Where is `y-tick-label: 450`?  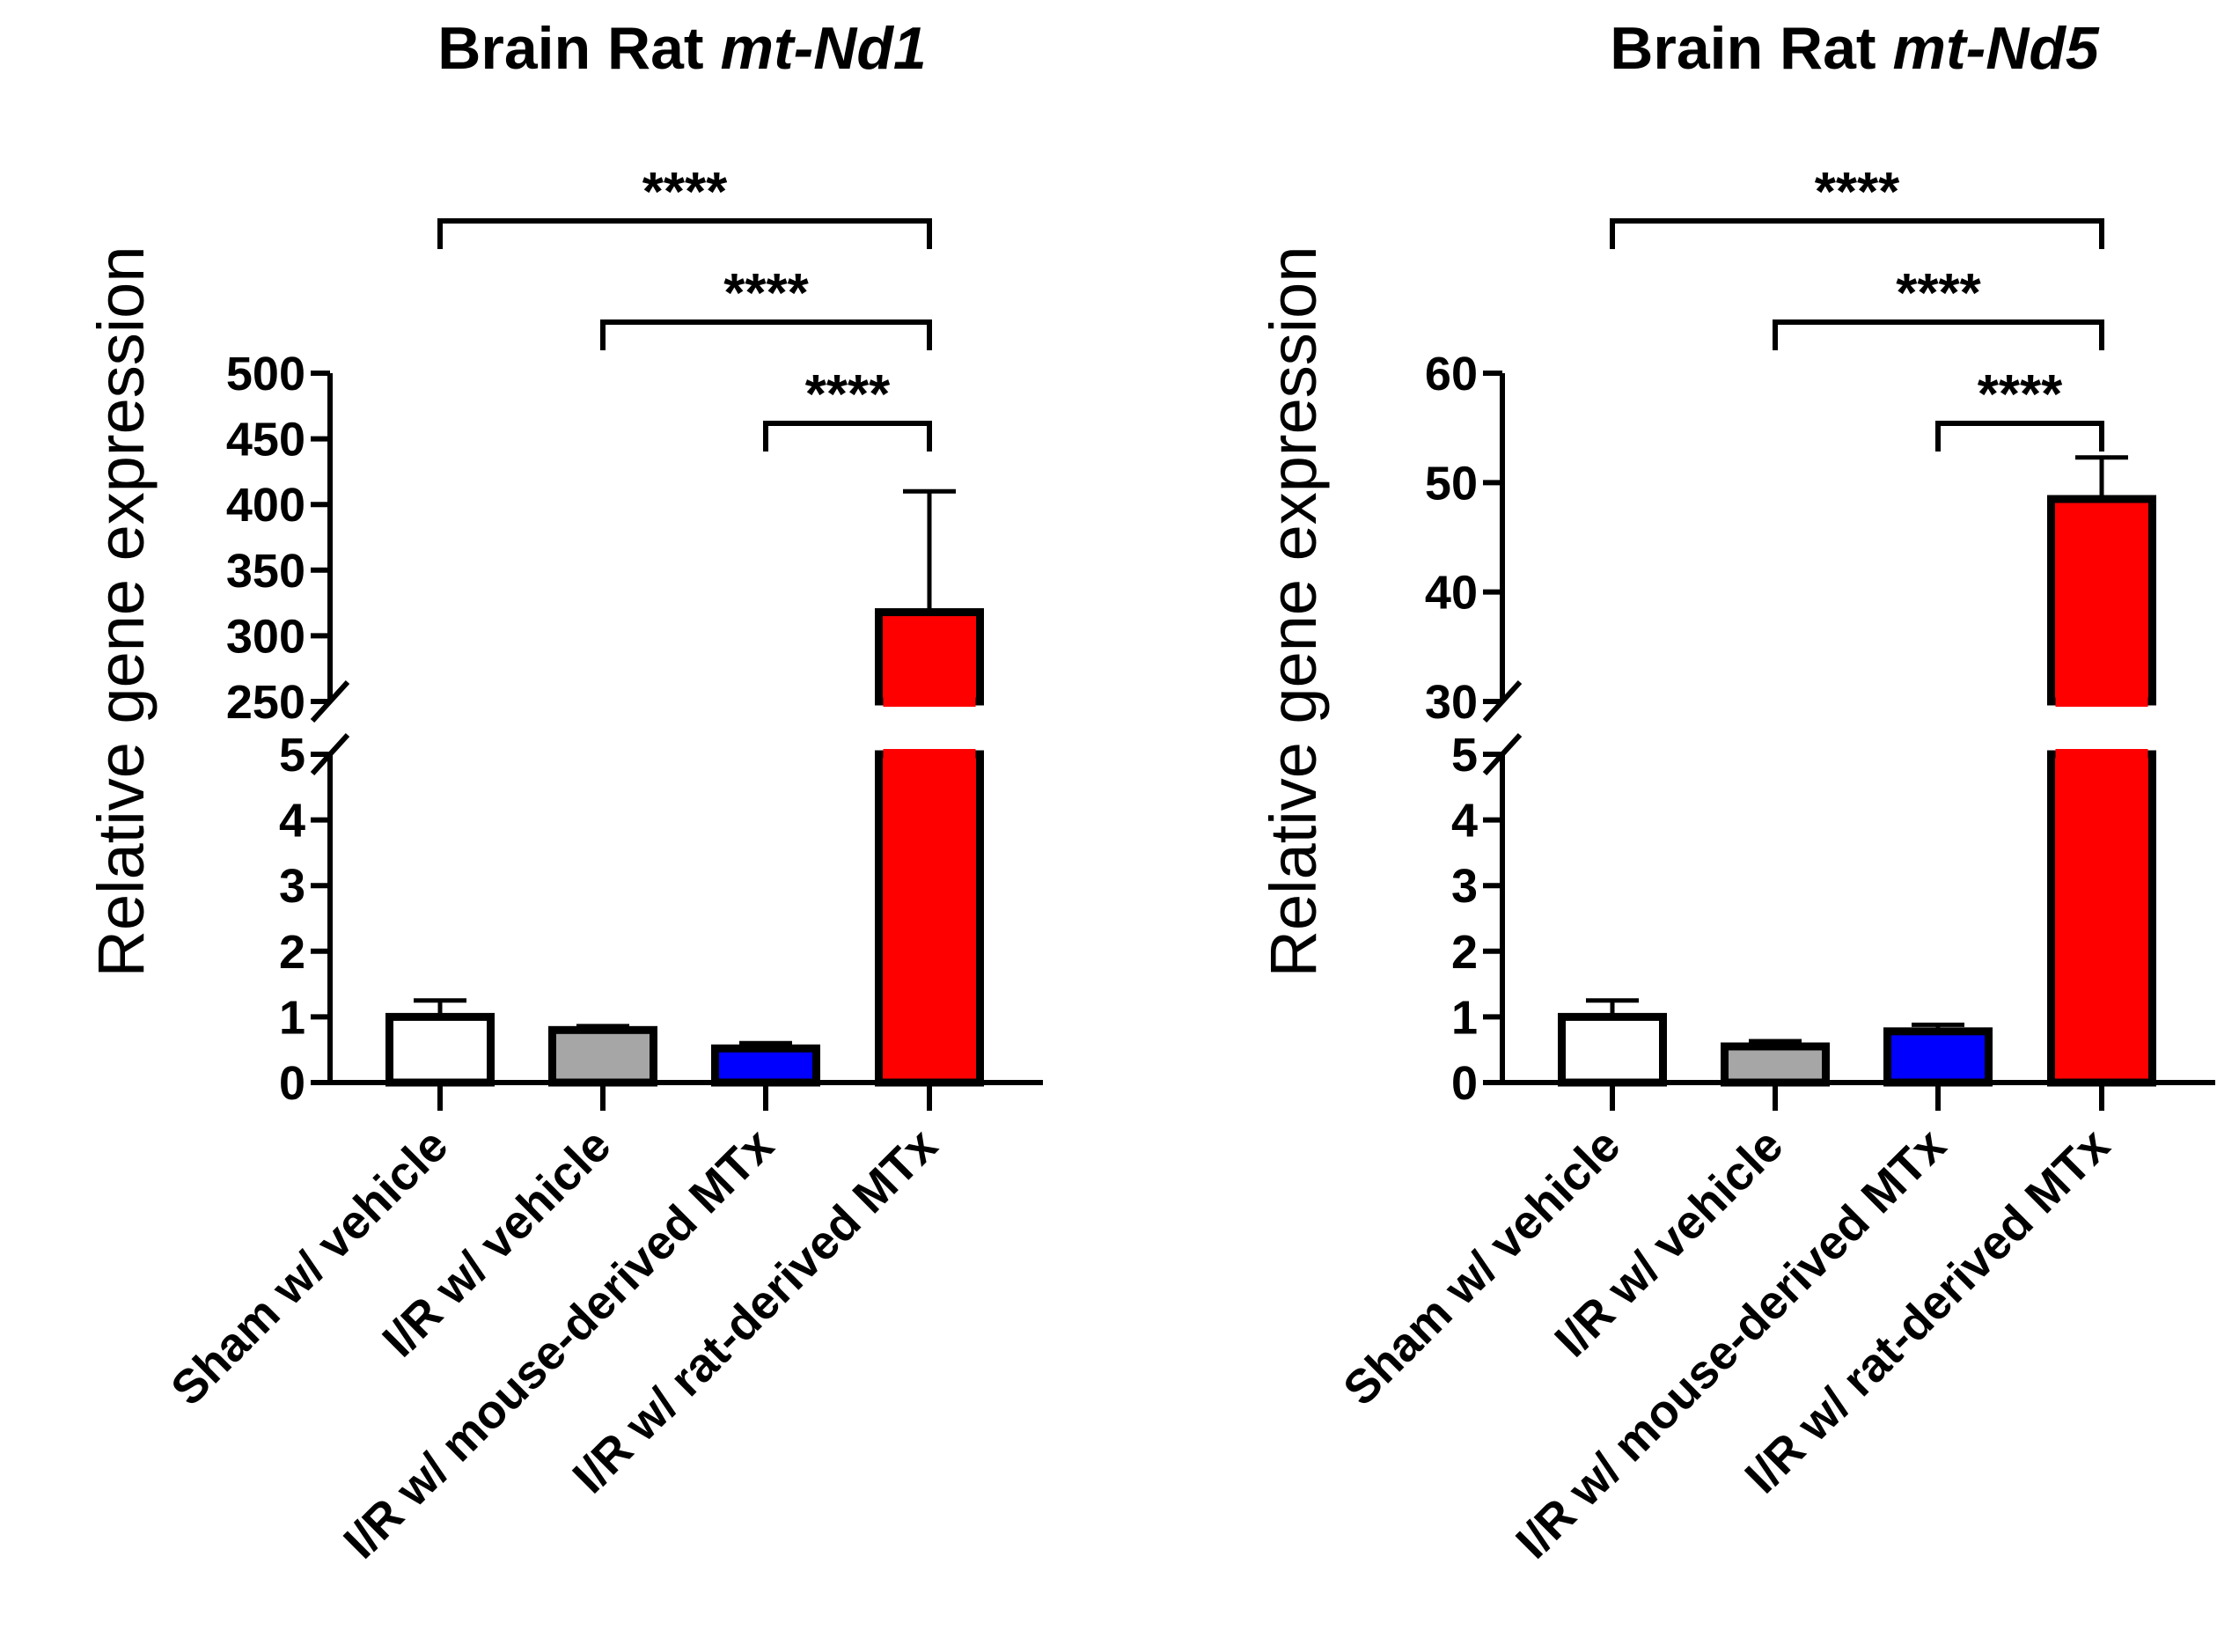
y-tick-label: 450 is located at coordinates (265, 440).